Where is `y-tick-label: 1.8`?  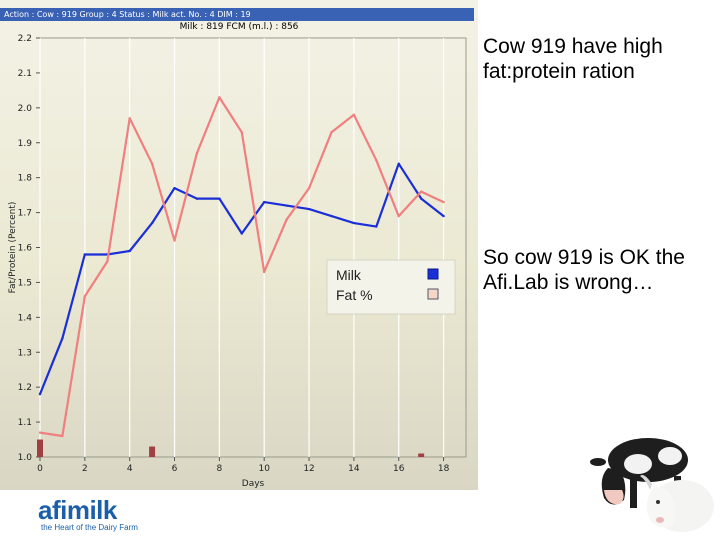
y-tick-label: 1.8 is located at coordinates (25, 179).